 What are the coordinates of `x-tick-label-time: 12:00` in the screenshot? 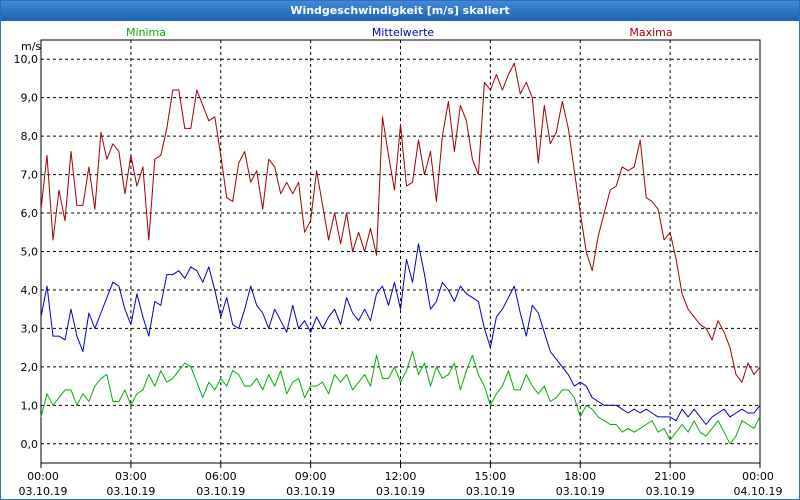 It's located at (401, 476).